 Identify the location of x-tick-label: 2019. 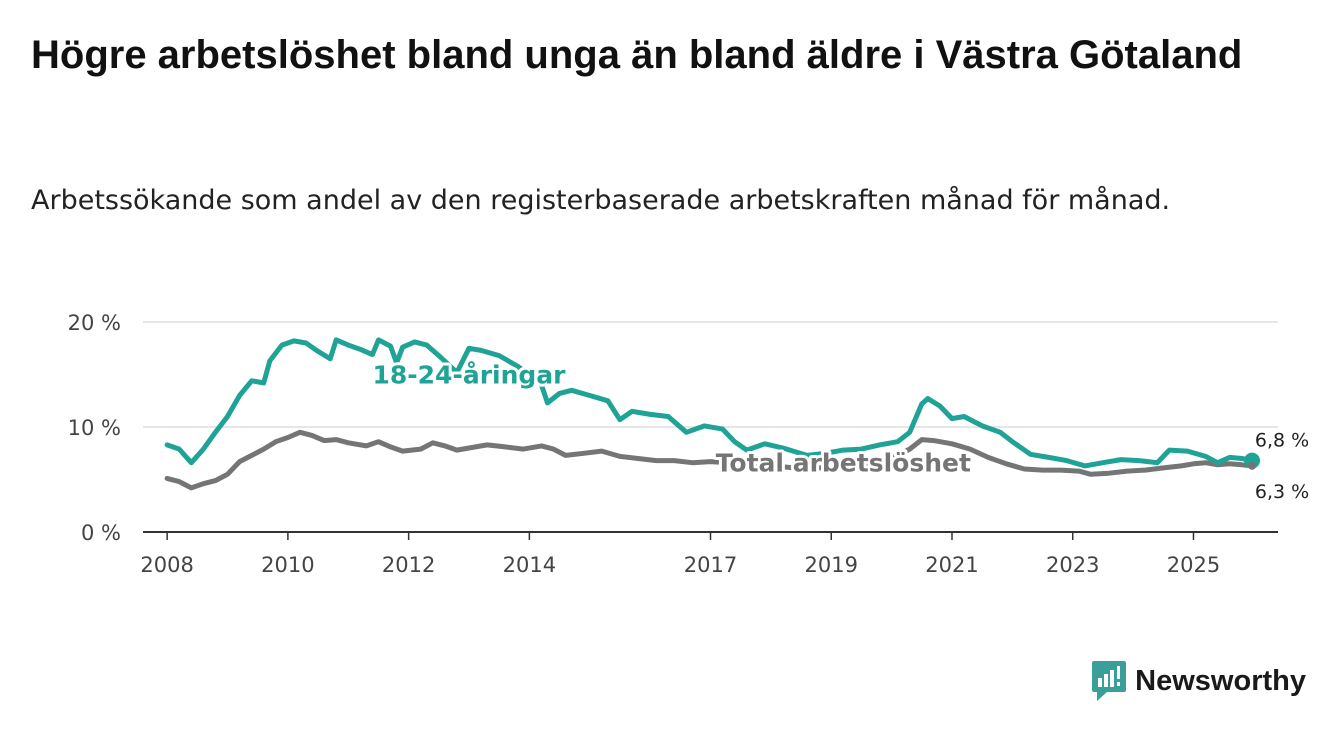
(831, 565).